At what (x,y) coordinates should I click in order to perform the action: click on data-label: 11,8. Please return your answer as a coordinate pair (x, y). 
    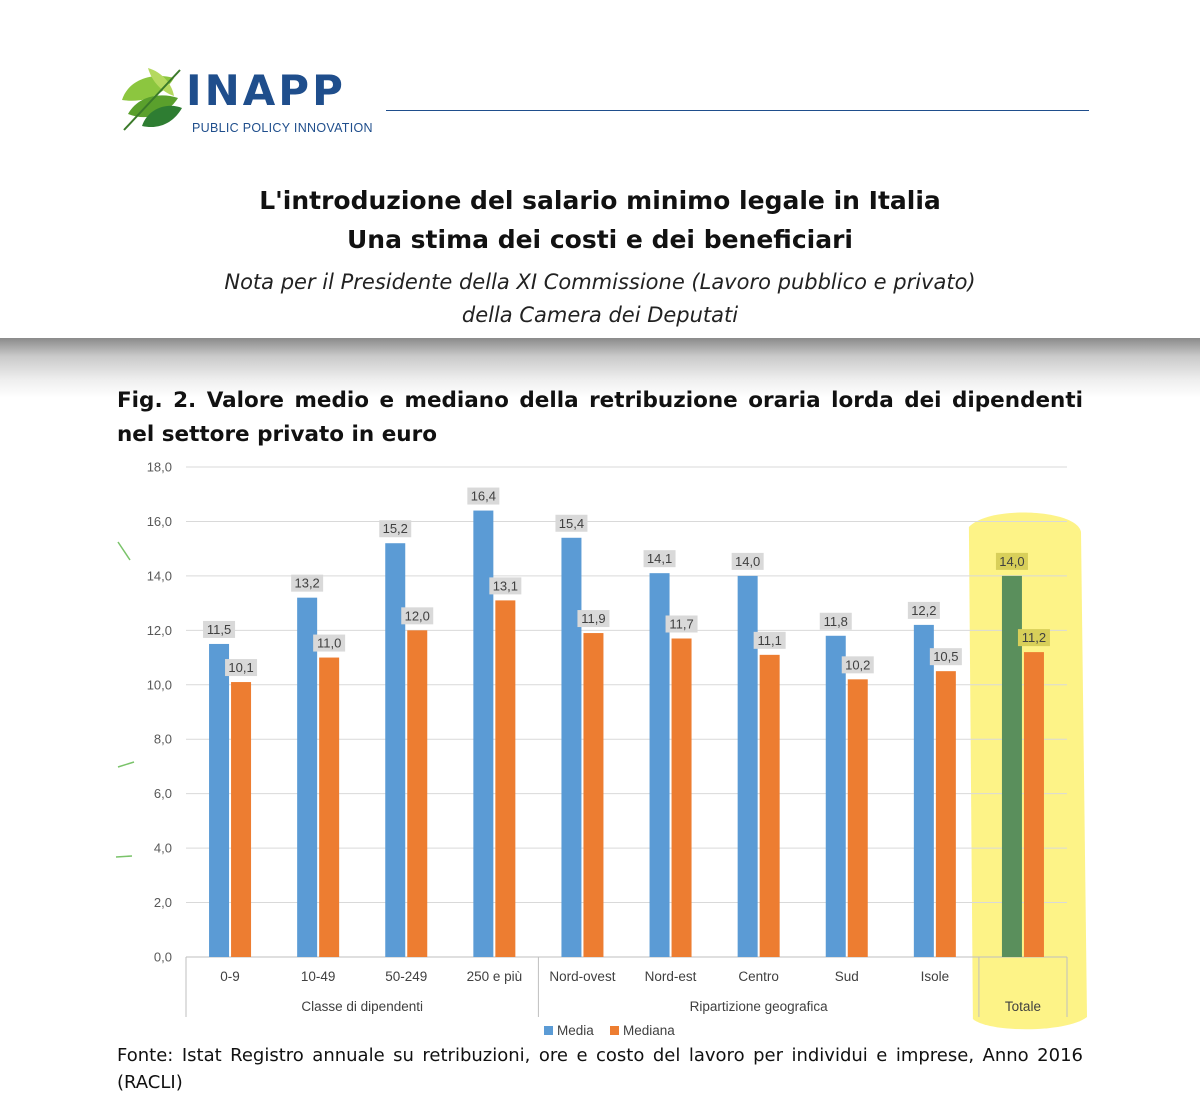
    Looking at the image, I should click on (836, 621).